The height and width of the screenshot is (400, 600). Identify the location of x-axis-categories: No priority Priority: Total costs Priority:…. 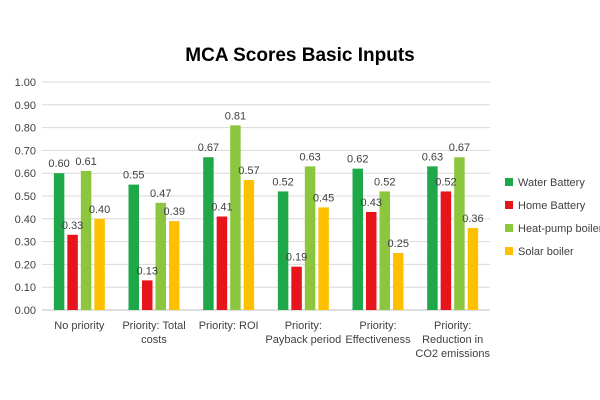
(272, 340).